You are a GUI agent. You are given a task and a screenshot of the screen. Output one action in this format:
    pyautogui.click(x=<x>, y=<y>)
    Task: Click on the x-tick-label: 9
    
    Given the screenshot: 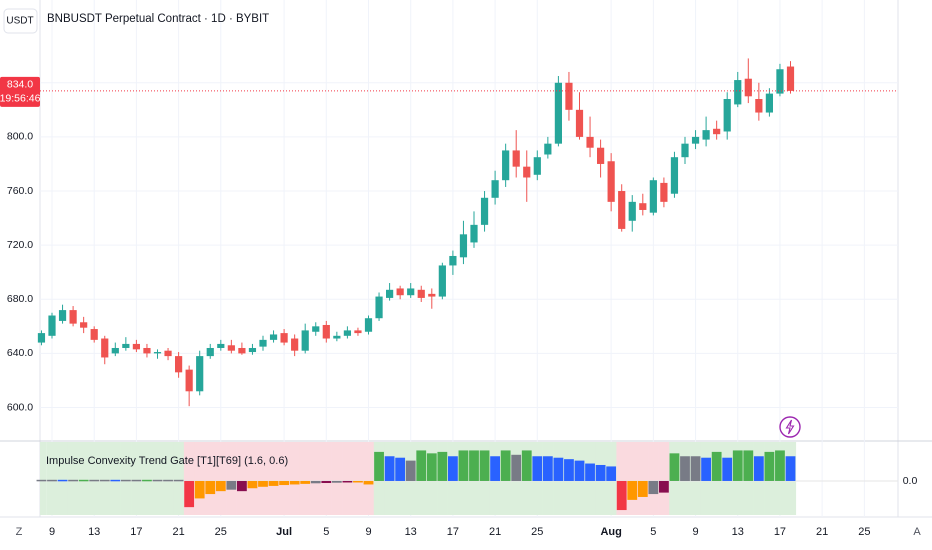 What is the action you would take?
    pyautogui.click(x=695, y=532)
    